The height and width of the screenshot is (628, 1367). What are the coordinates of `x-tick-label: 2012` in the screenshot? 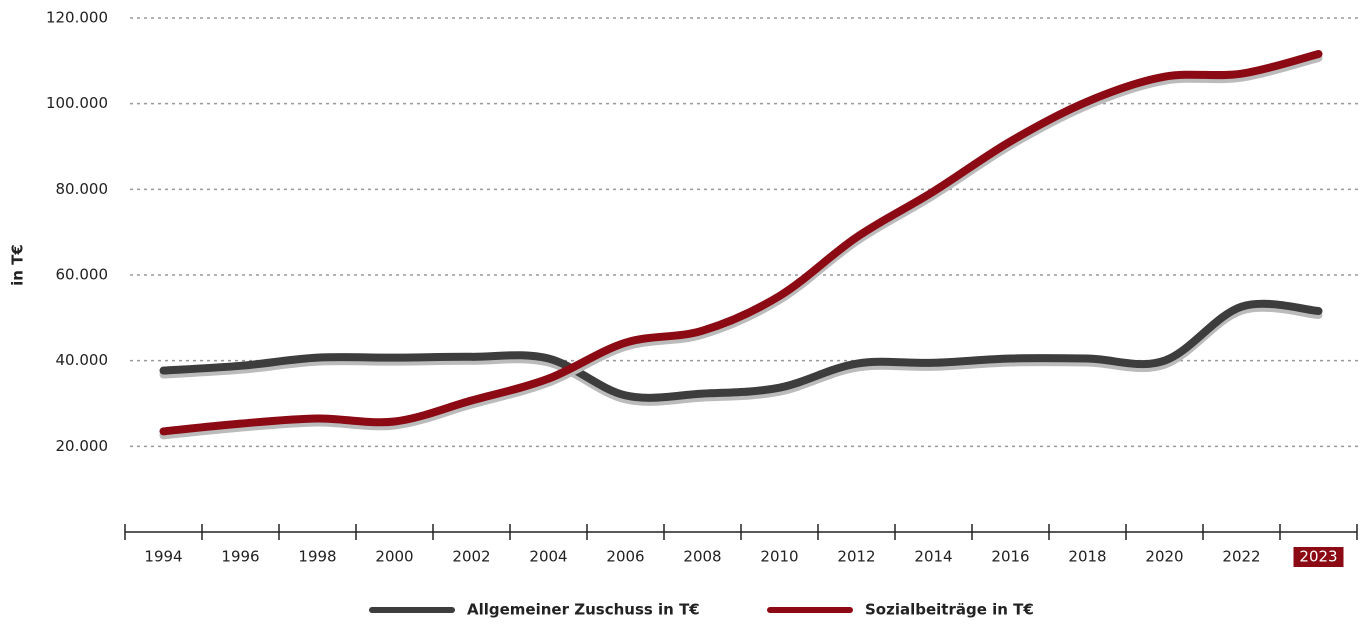 It's located at (856, 557).